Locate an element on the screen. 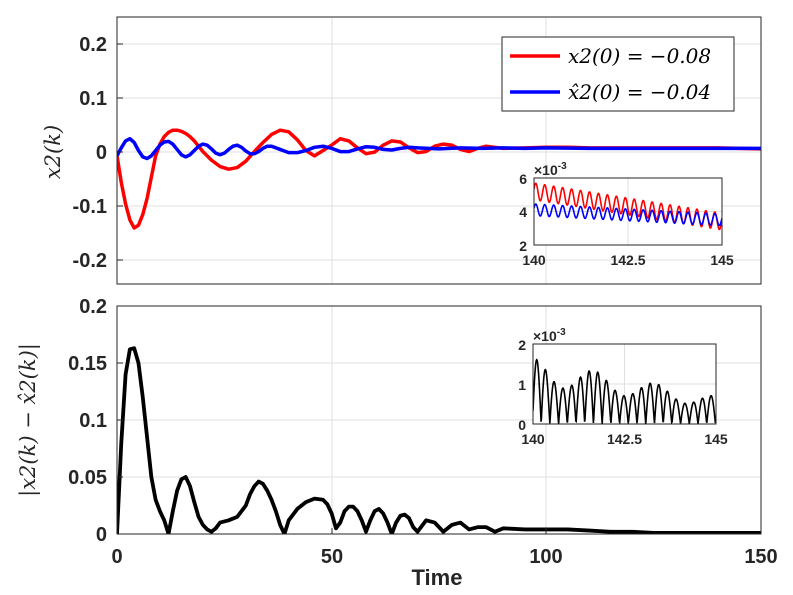 Image resolution: width=793 pixels, height=595 pixels. top-inset: 6 4 2 140 142.5 145 ×10⁻³ is located at coordinates (626, 214).